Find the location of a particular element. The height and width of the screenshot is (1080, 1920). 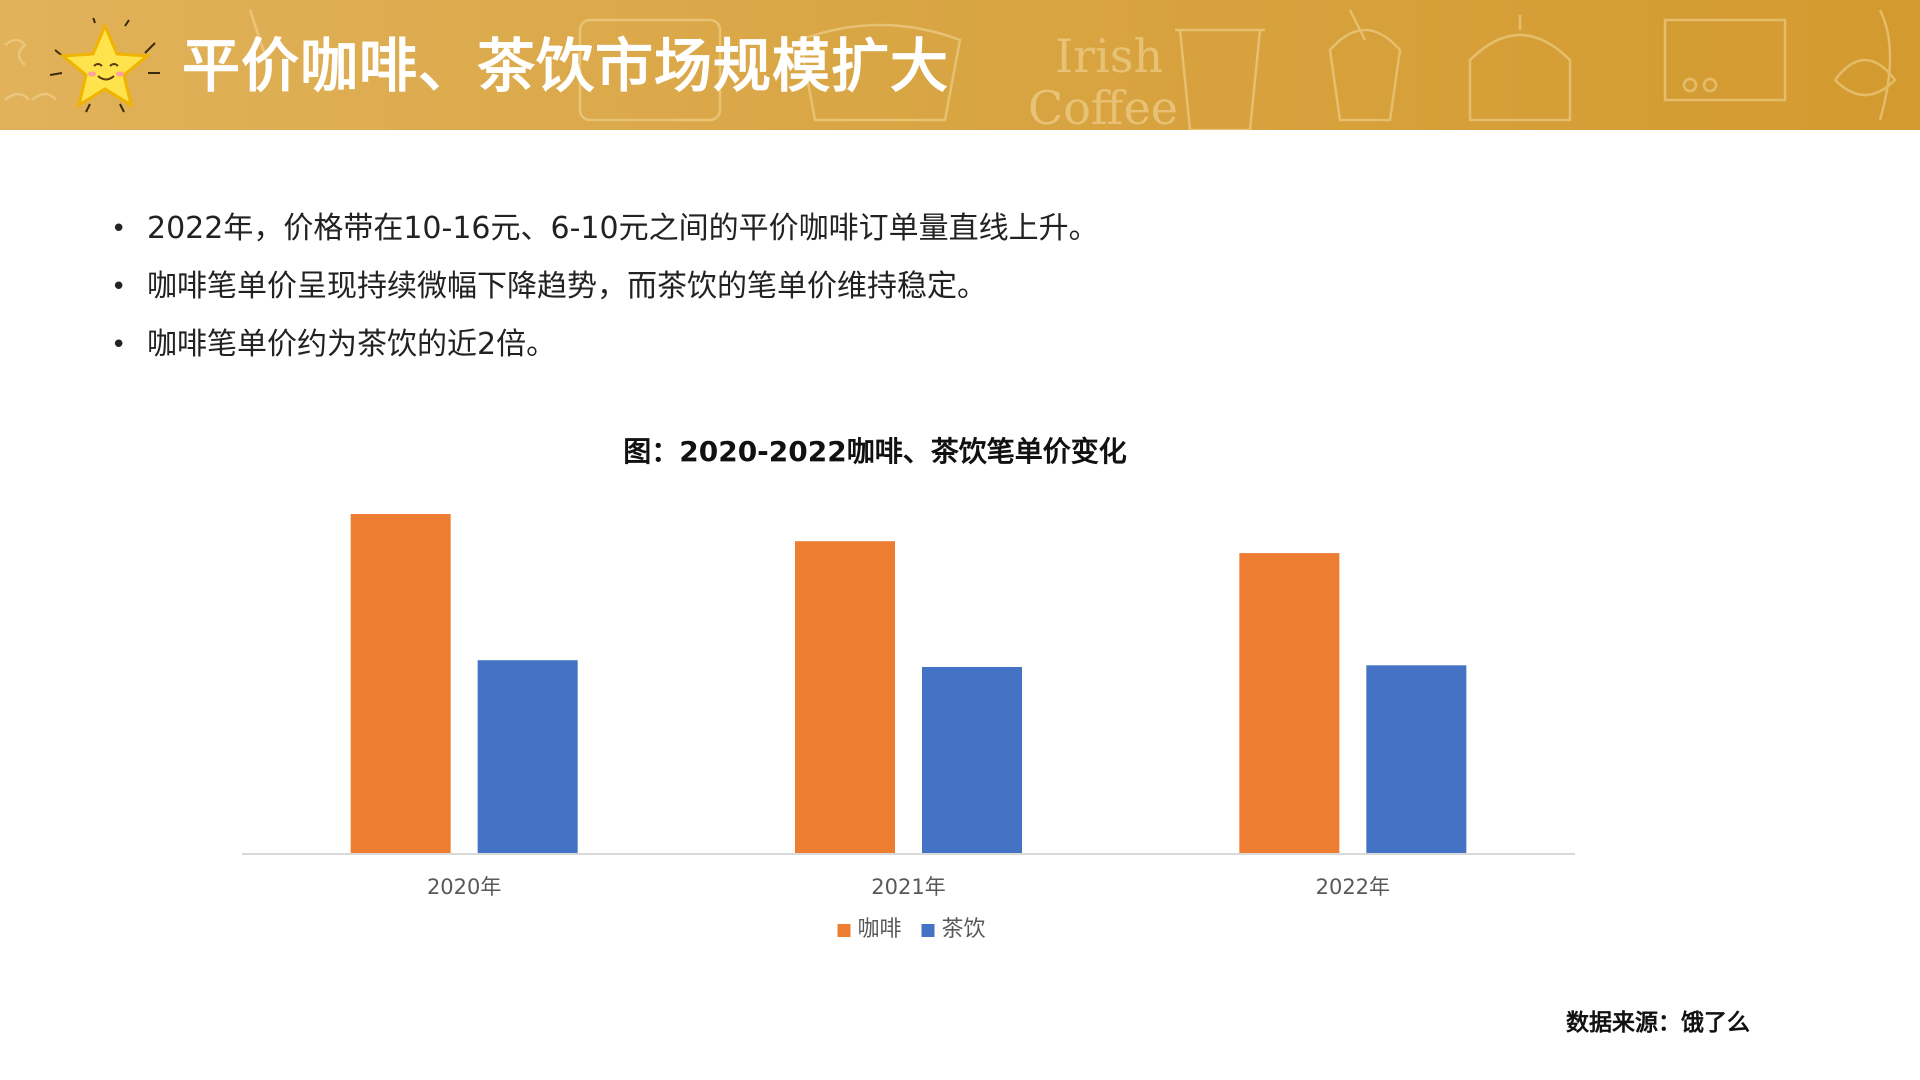

bar-咖啡-2021年 is located at coordinates (845, 697).